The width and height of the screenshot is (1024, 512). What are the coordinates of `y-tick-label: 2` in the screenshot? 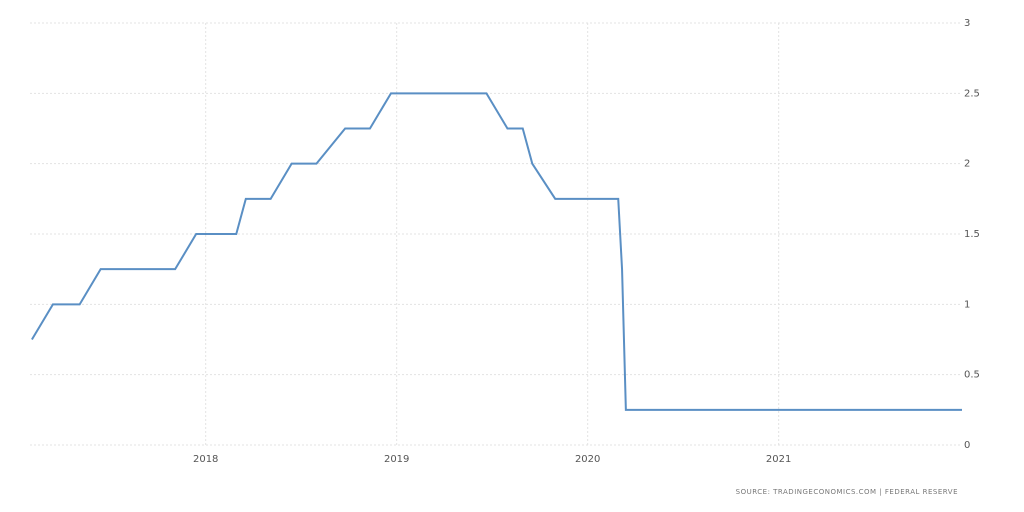 It's located at (967, 164).